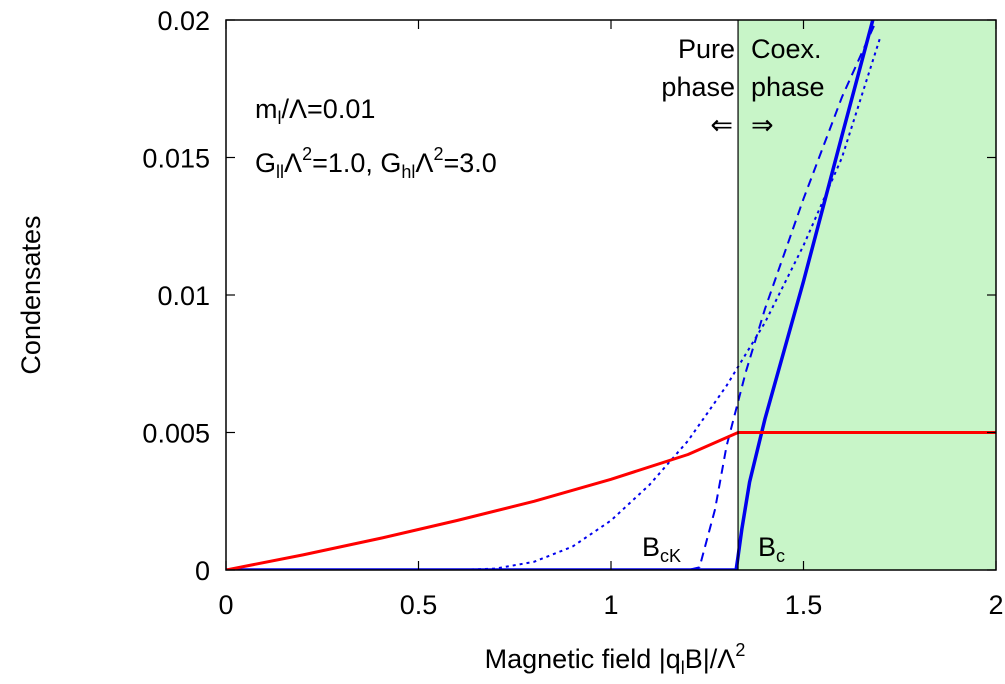 This screenshot has height=684, width=1005. I want to click on y-tick-label: 0.005, so click(176, 434).